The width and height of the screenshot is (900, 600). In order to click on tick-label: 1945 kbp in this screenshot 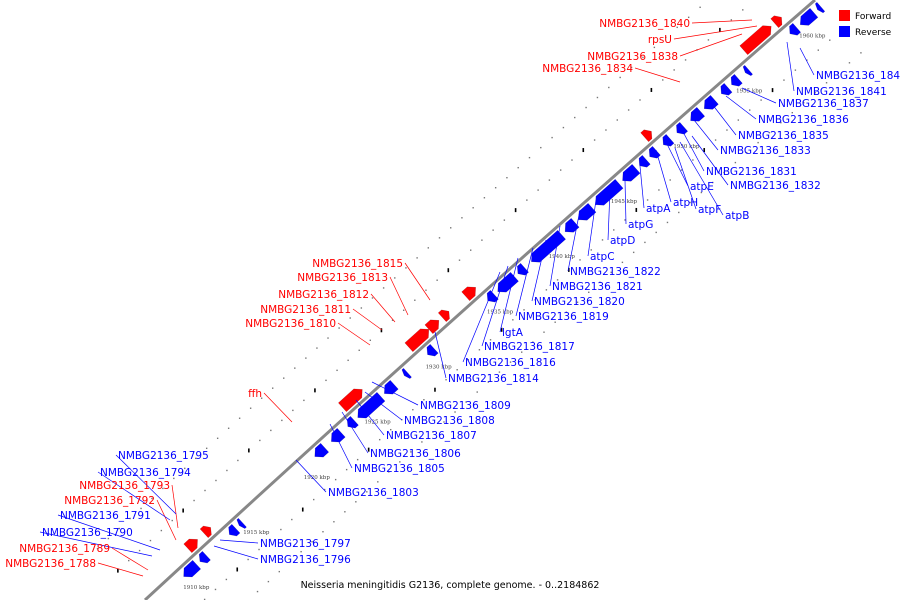, I will do `click(624, 202)`.